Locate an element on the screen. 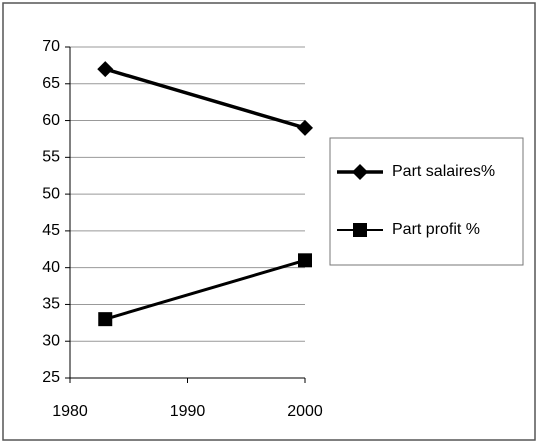 Image resolution: width=539 pixels, height=444 pixels. y-tick-label: 70 is located at coordinates (51, 46).